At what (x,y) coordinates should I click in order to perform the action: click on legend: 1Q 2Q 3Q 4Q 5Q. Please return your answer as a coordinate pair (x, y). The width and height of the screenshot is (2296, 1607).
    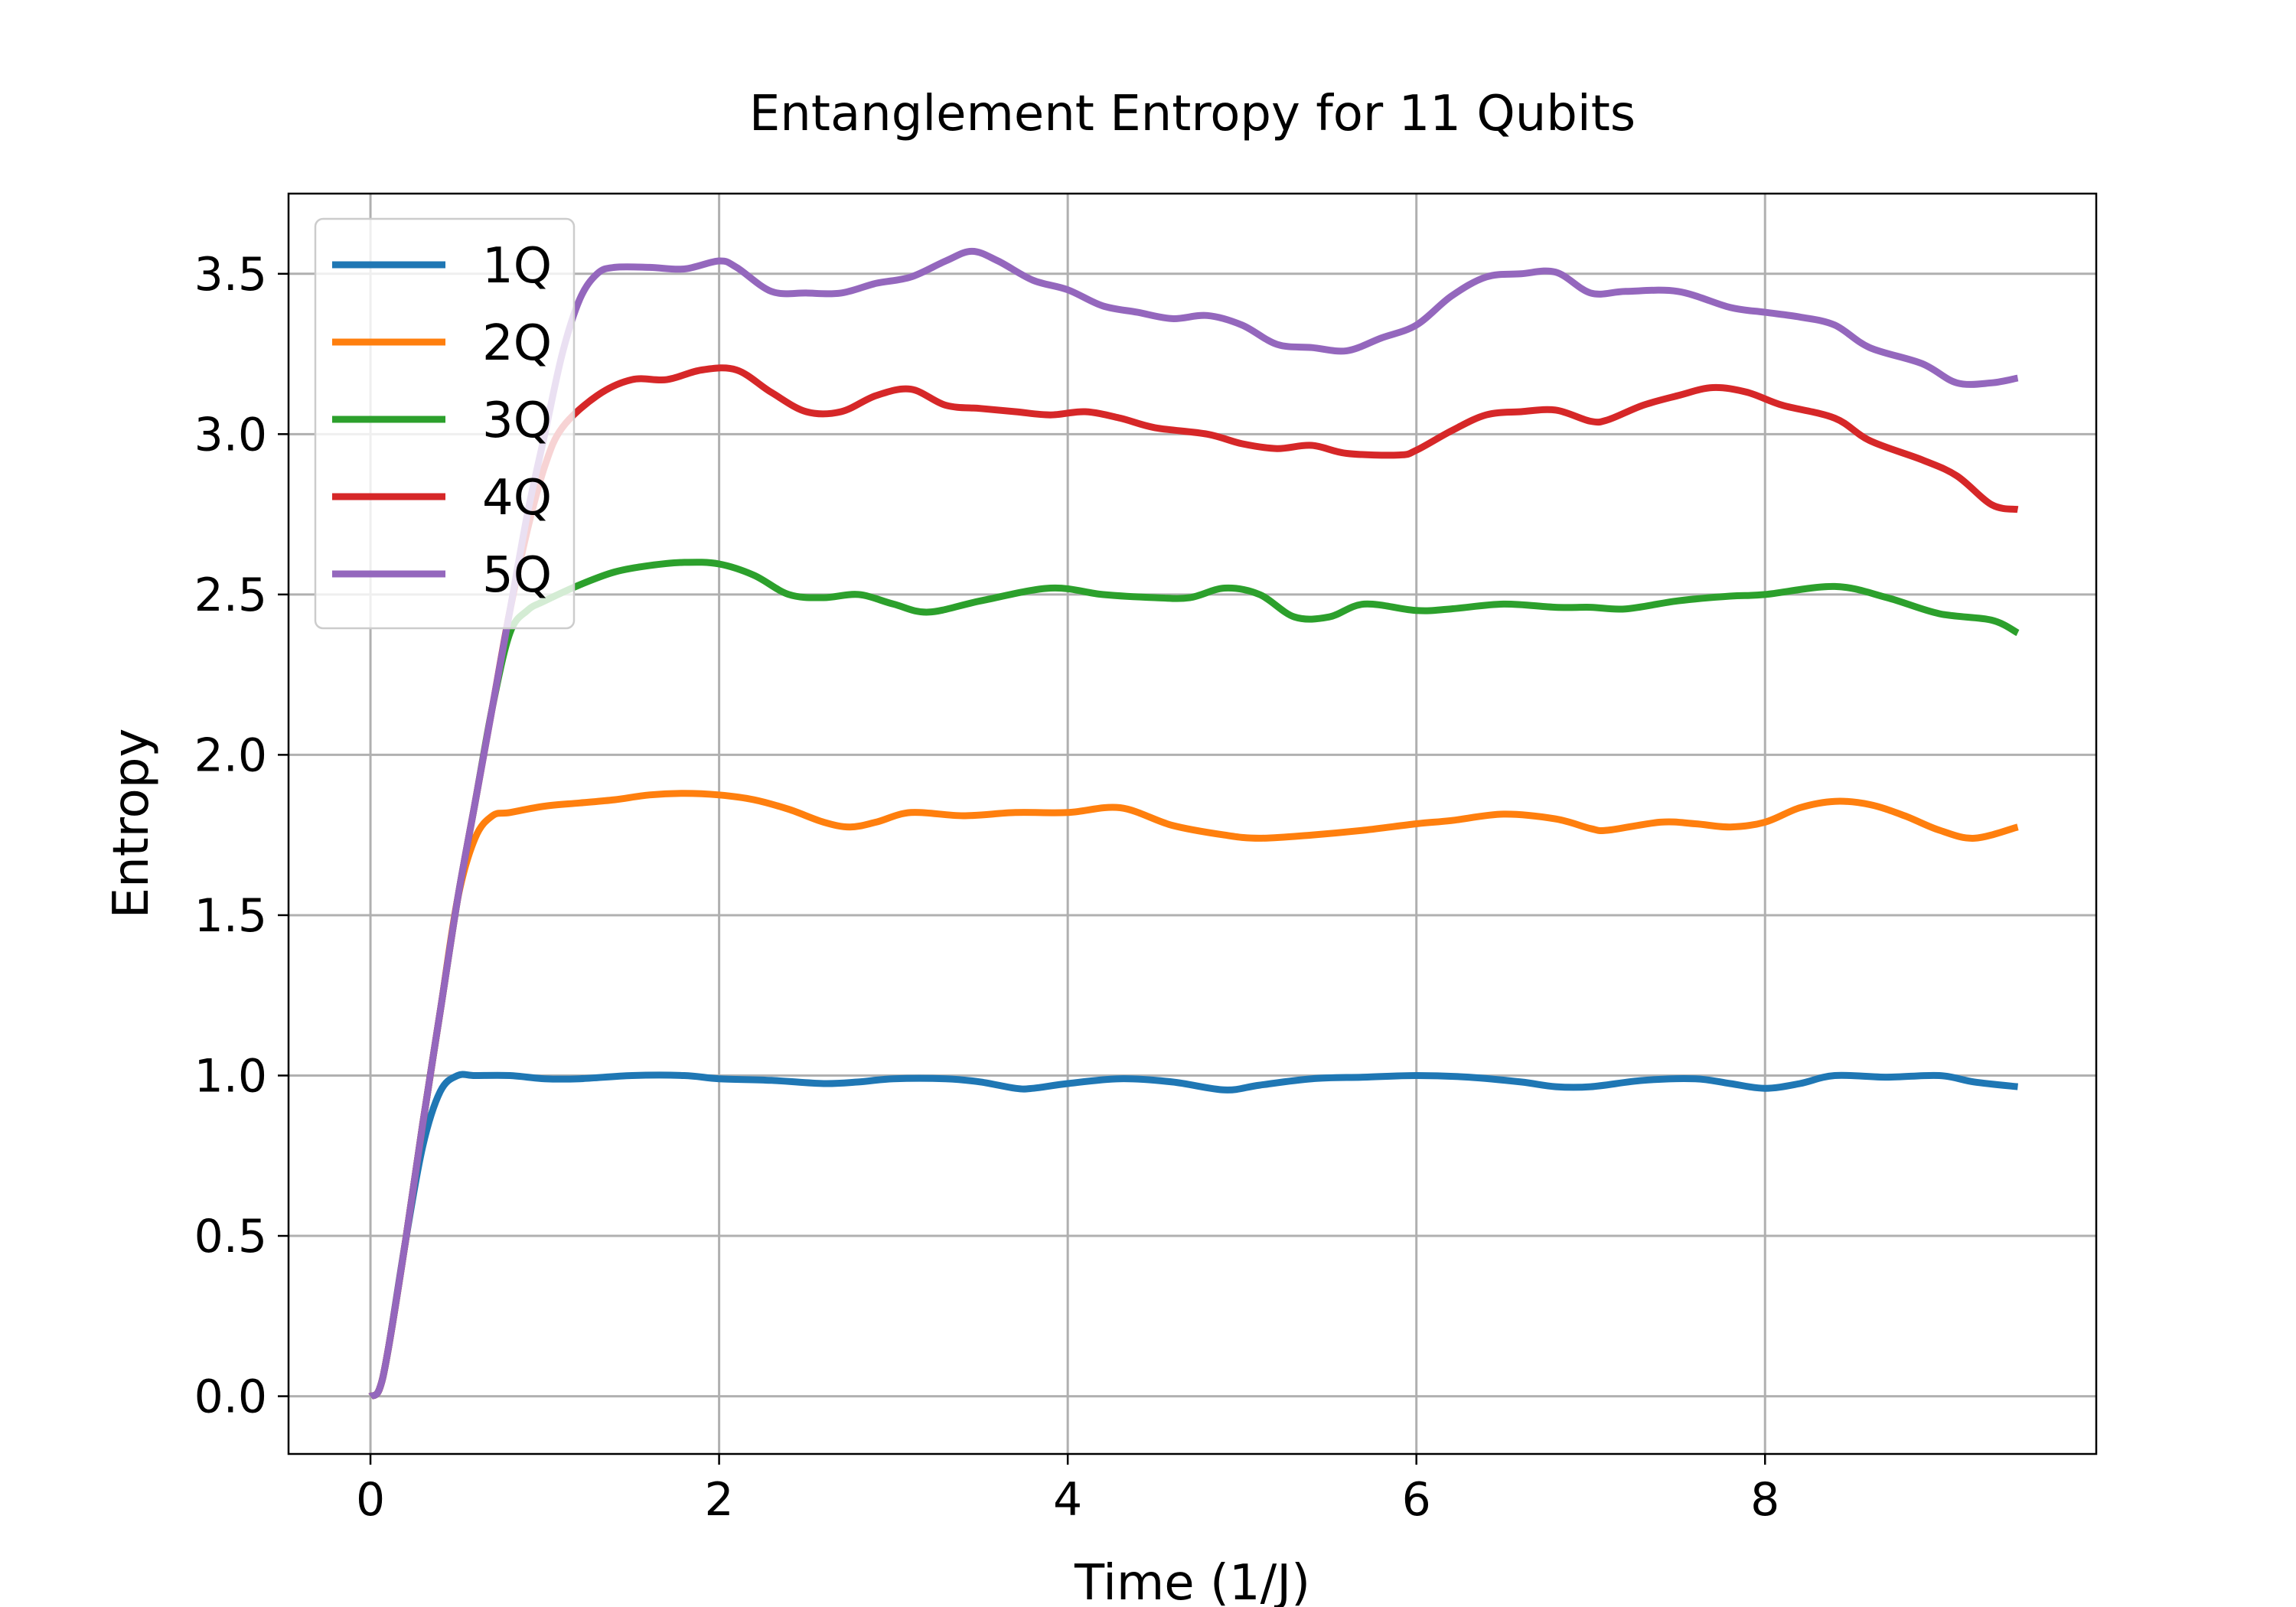
    Looking at the image, I should click on (445, 423).